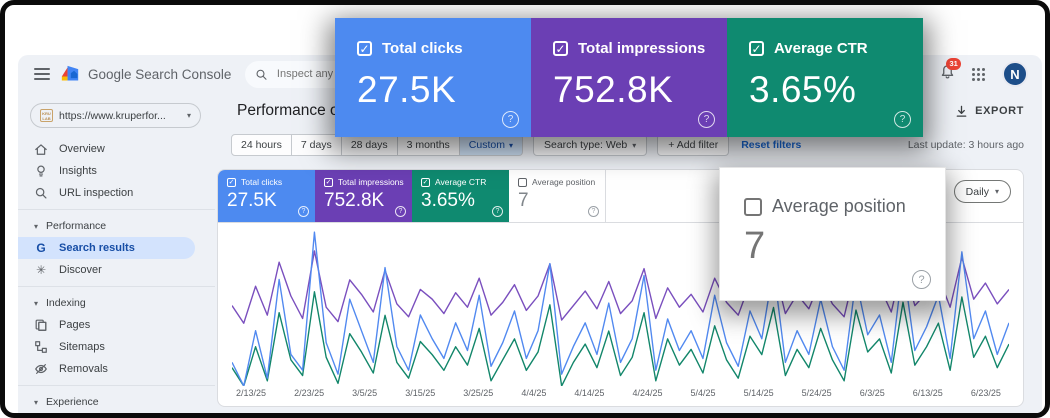 This screenshot has height=418, width=1050. I want to click on magnifier-icon, so click(41, 193).